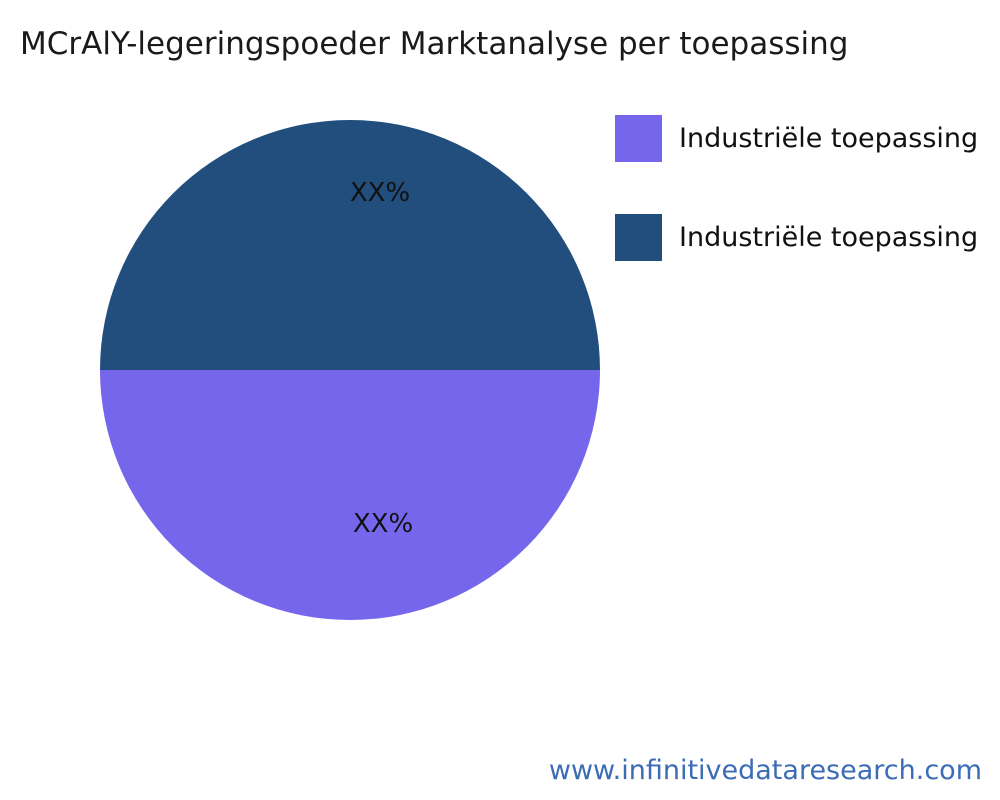  Describe the element at coordinates (638, 138) in the screenshot. I see `legend-swatch-purple` at that location.